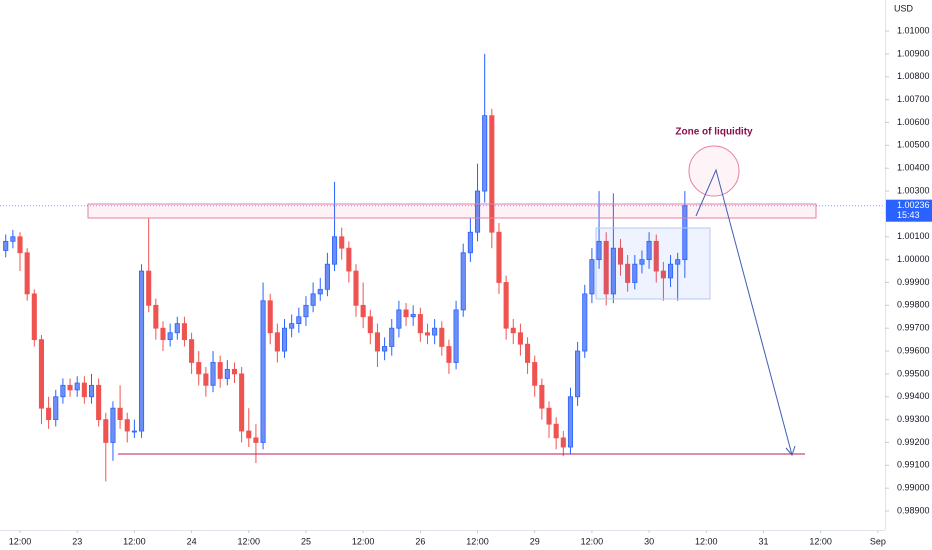 This screenshot has width=932, height=550. I want to click on x-tick-label: 31, so click(763, 541).